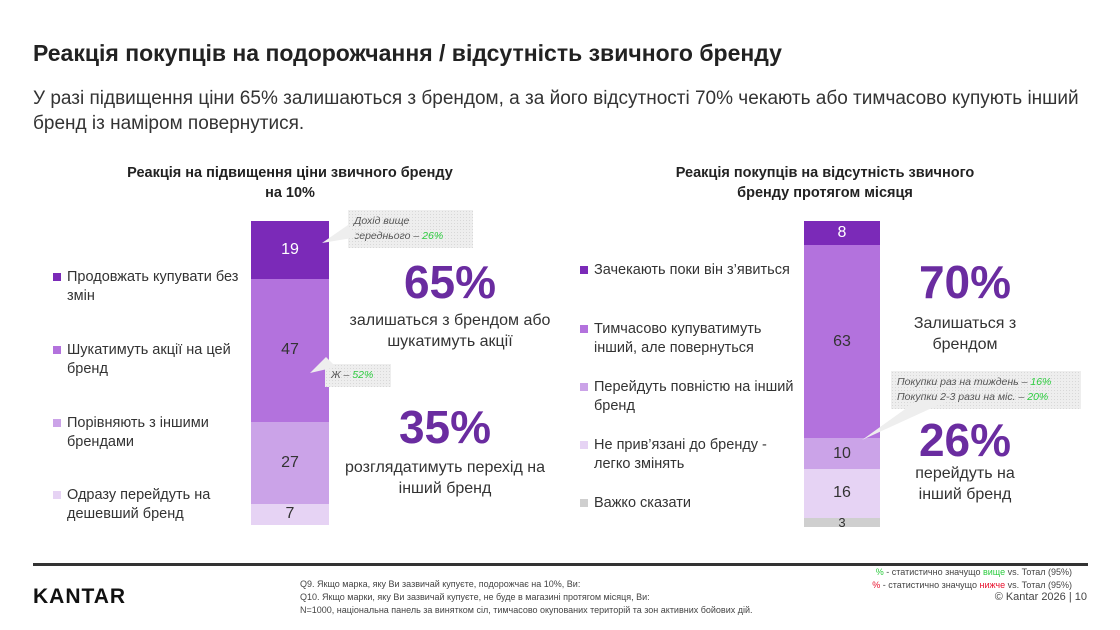  Describe the element at coordinates (342, 375) in the screenshot. I see `callout-text: Ж –` at that location.